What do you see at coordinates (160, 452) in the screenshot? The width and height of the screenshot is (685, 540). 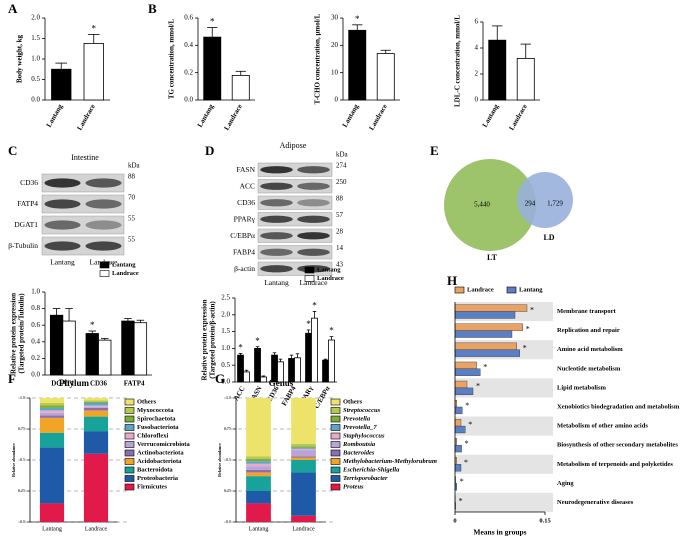 I see `legend-label: Actinobacteriota` at bounding box center [160, 452].